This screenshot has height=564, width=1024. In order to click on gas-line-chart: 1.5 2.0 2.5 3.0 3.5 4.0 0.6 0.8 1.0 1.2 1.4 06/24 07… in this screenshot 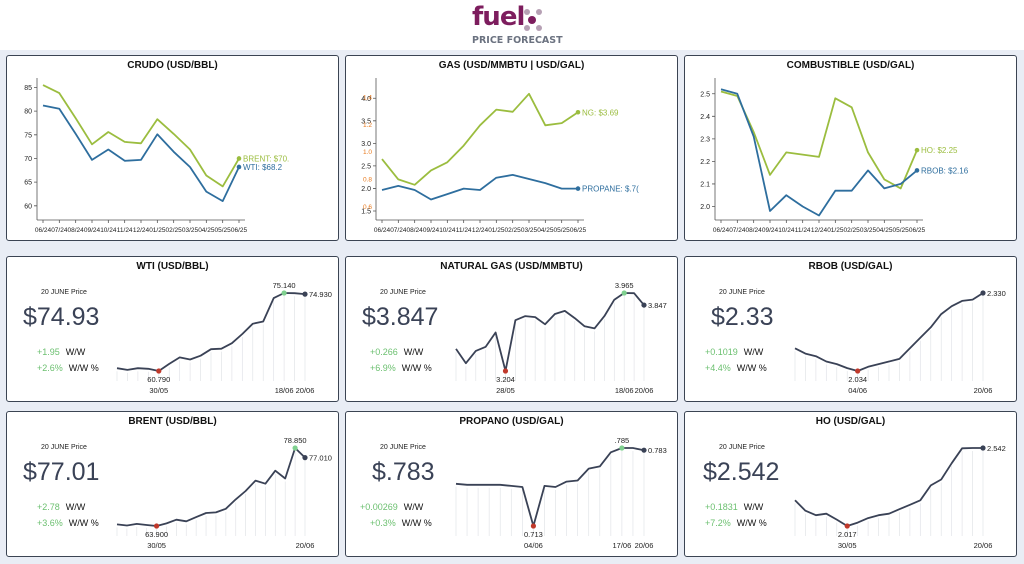, I will do `click(500, 156)`.